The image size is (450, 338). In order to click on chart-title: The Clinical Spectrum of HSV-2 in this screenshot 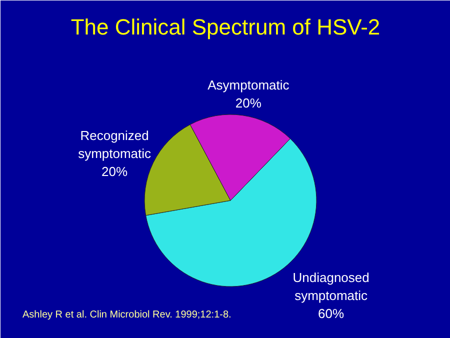, I will do `click(225, 27)`.